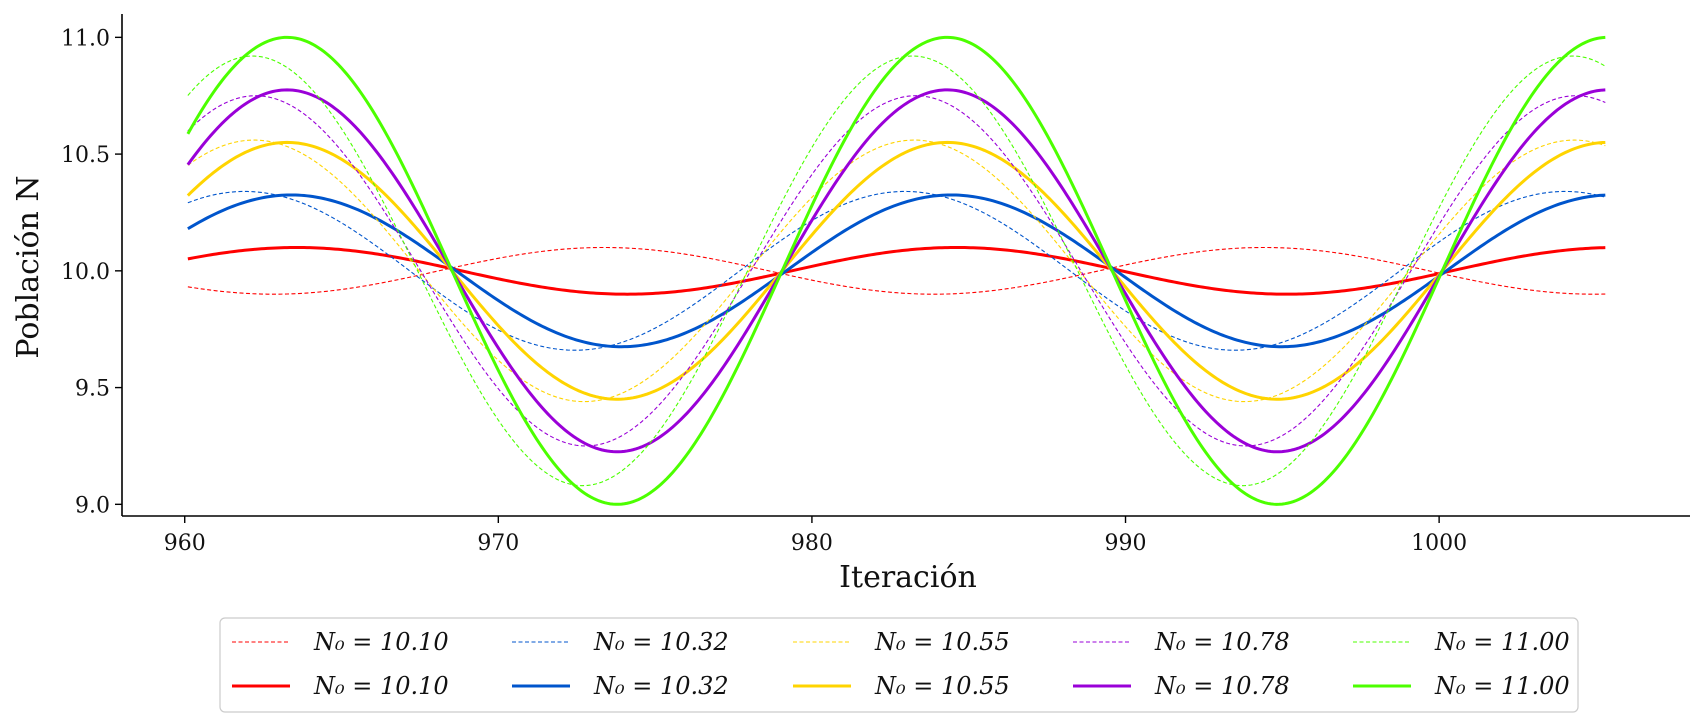 The width and height of the screenshot is (1700, 726). Describe the element at coordinates (85, 272) in the screenshot. I see `y-tick-label: 10.0` at that location.